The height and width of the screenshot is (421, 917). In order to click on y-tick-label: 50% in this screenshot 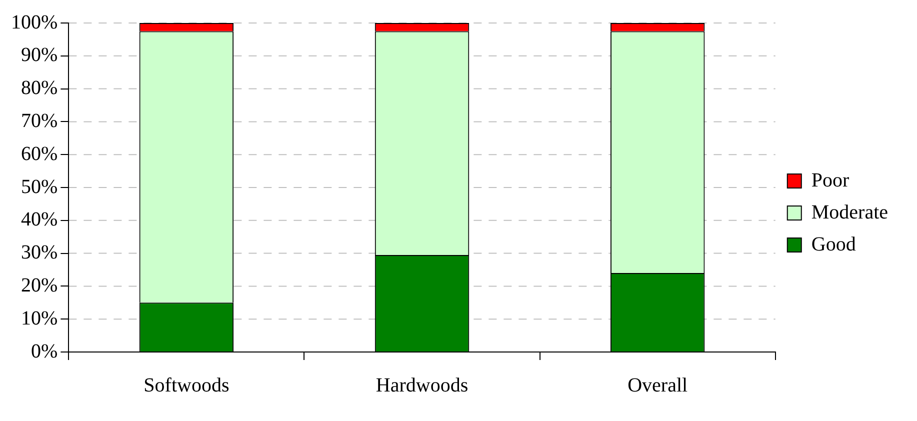, I will do `click(39, 187)`.